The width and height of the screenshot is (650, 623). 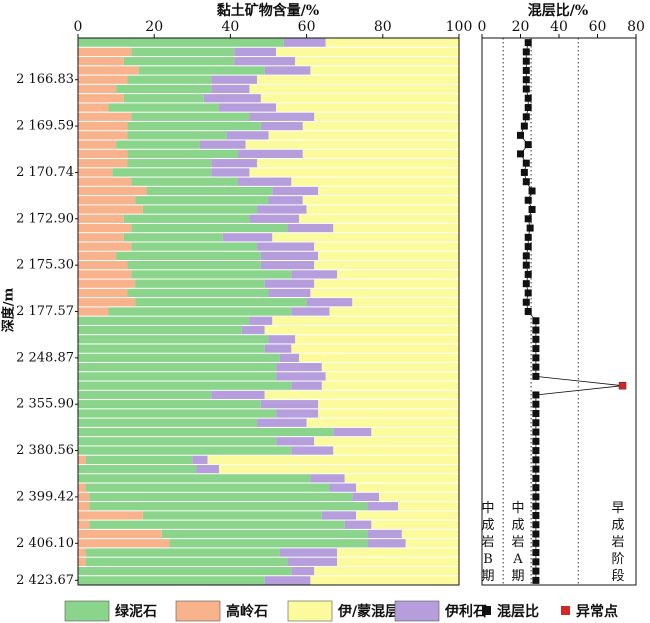 What do you see at coordinates (487, 576) in the screenshot?
I see `stage-char: 期` at bounding box center [487, 576].